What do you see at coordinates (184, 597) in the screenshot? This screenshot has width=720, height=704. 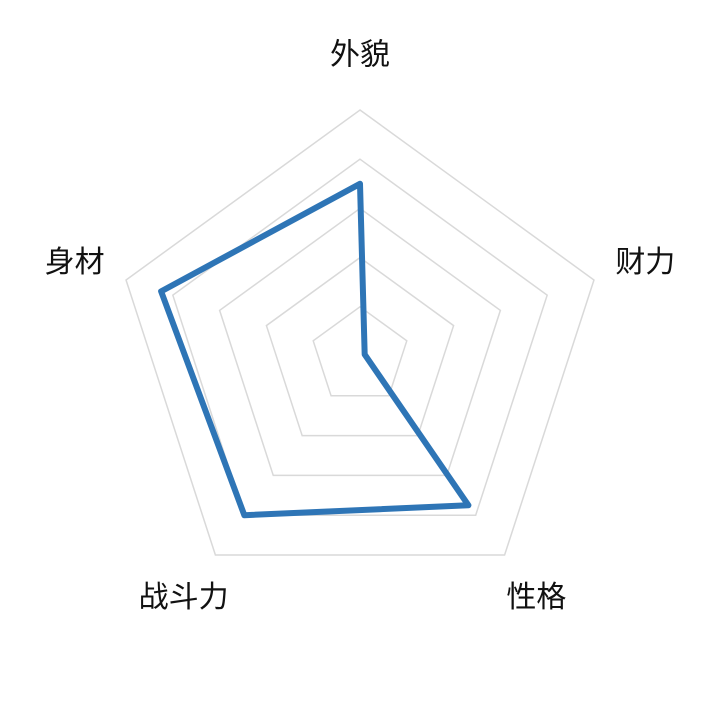 I see `axis-label: 战斗力` at bounding box center [184, 597].